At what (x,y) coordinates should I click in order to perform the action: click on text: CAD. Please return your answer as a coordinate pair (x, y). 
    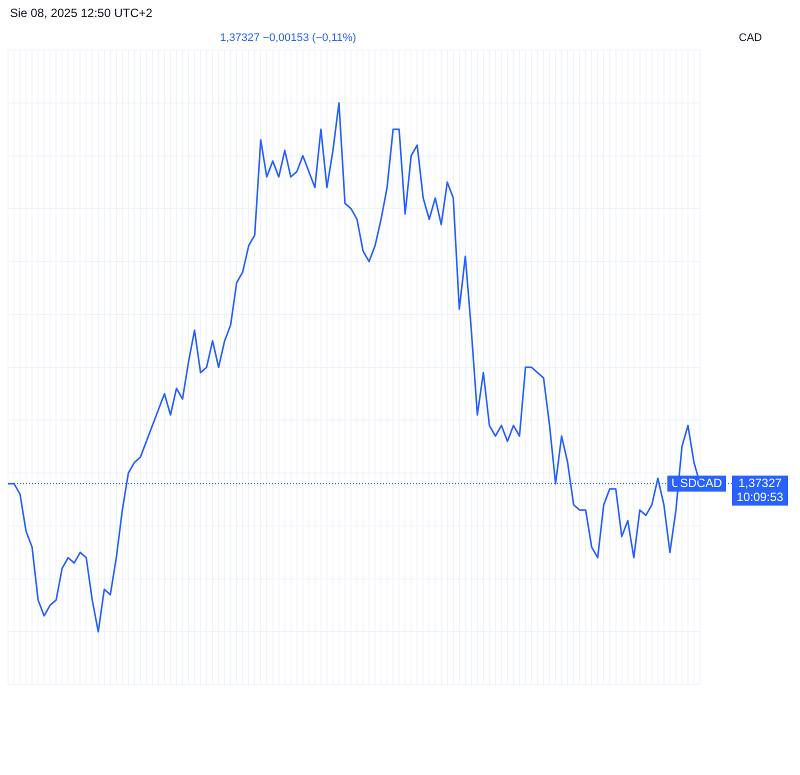
    Looking at the image, I should click on (750, 38).